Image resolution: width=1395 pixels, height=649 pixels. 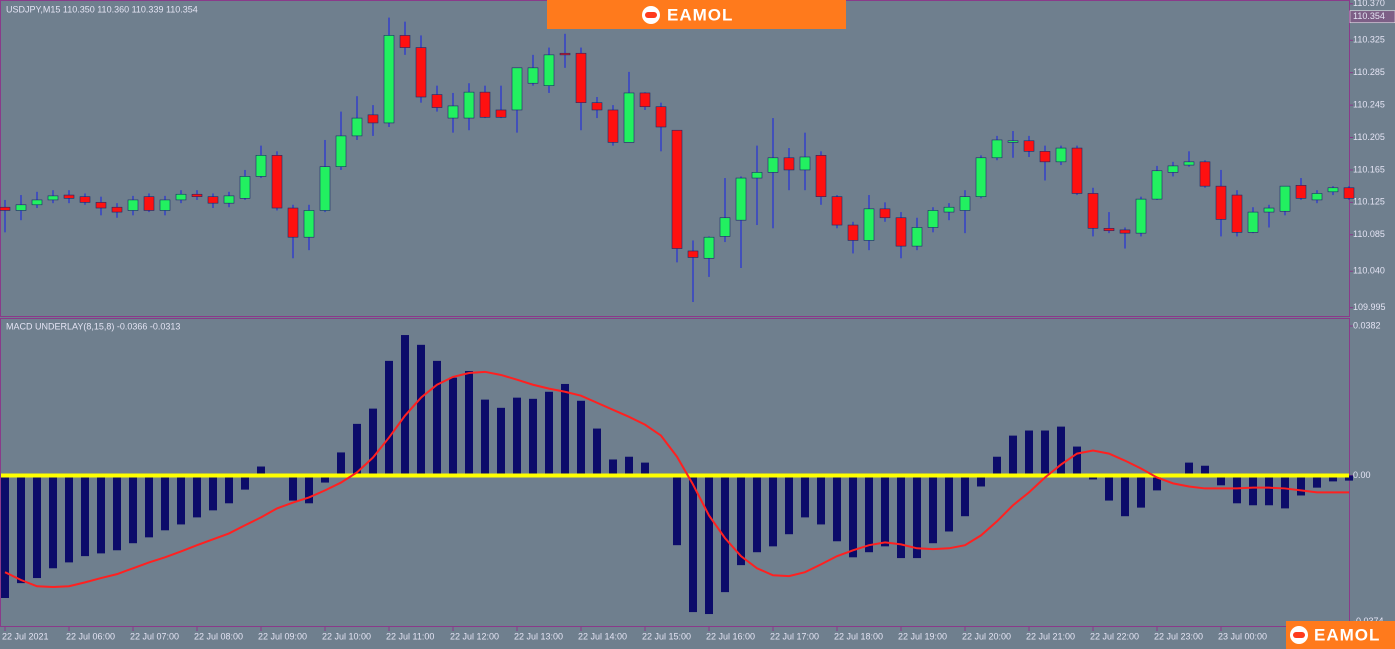 What do you see at coordinates (154, 636) in the screenshot?
I see `x-tick-label: 22 Jul 07:00` at bounding box center [154, 636].